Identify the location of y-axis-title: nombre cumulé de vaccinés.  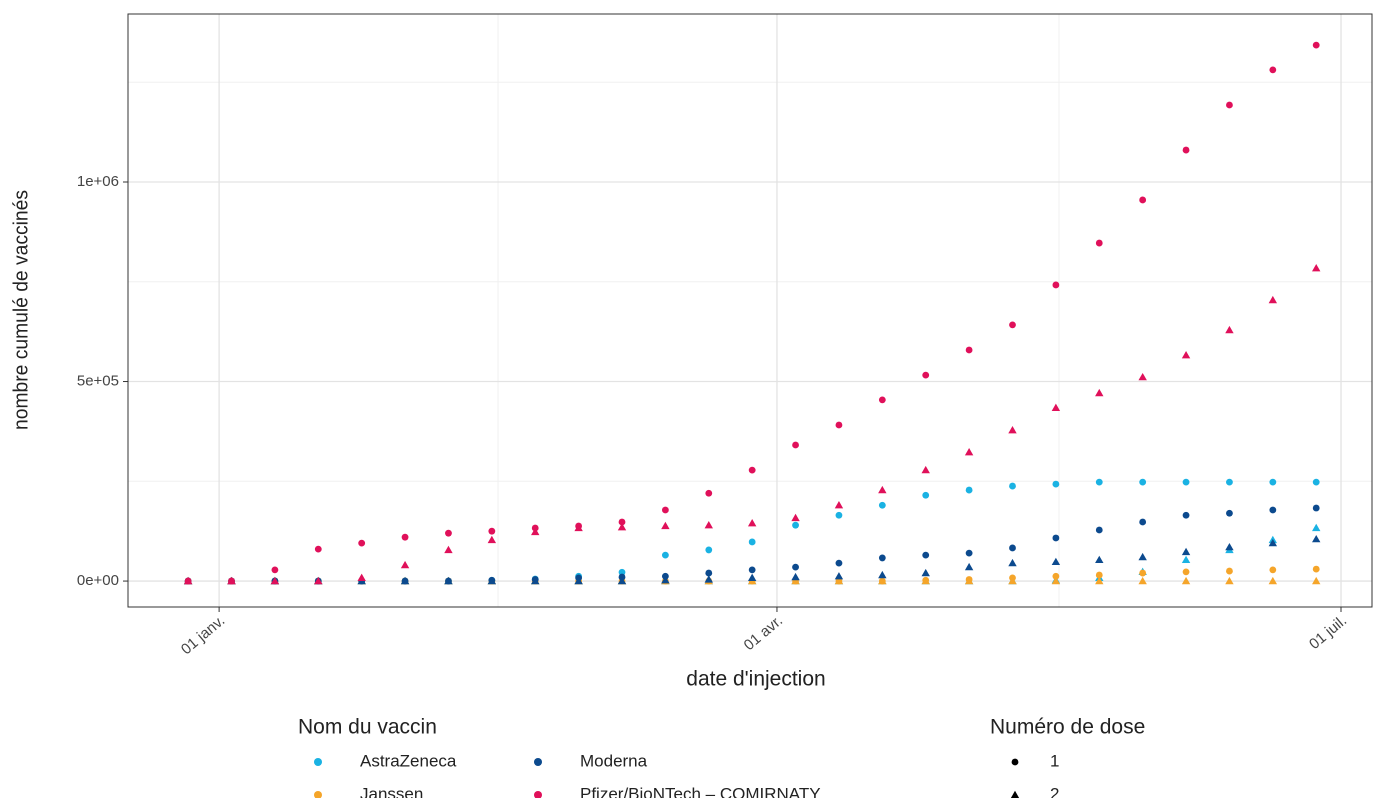
(21, 310).